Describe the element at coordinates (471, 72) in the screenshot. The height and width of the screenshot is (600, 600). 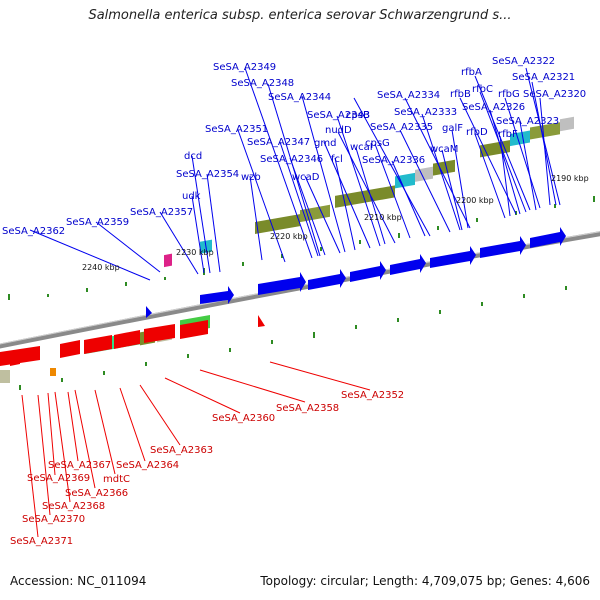
I see `gene-label: rfbA` at that location.